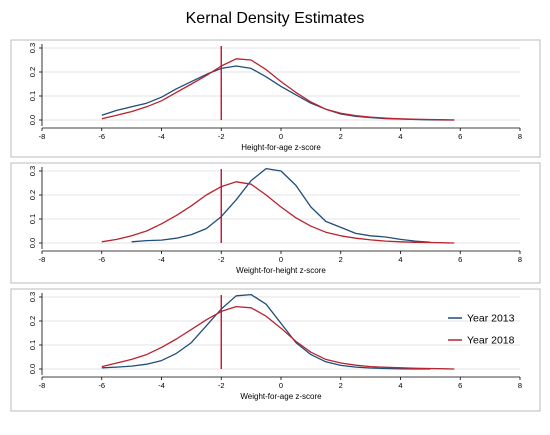 Image resolution: width=550 pixels, height=435 pixels. Describe the element at coordinates (481, 330) in the screenshot. I see `legend: Year 2013 Year 2018` at that location.